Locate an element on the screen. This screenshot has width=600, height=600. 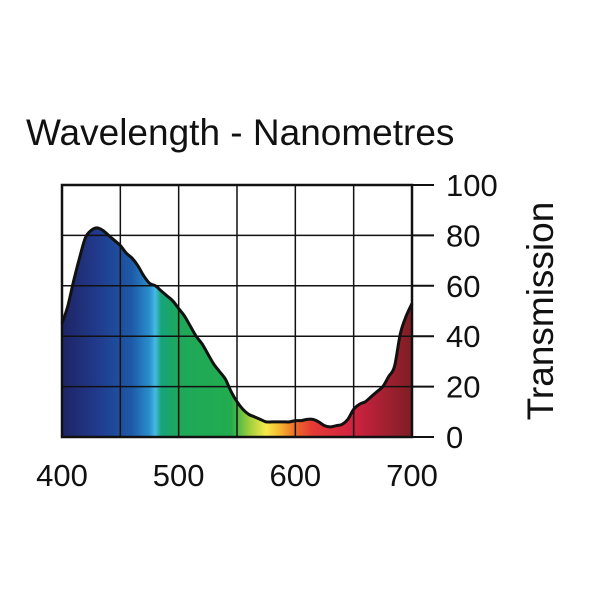
y-tick-label: 60 is located at coordinates (463, 286).